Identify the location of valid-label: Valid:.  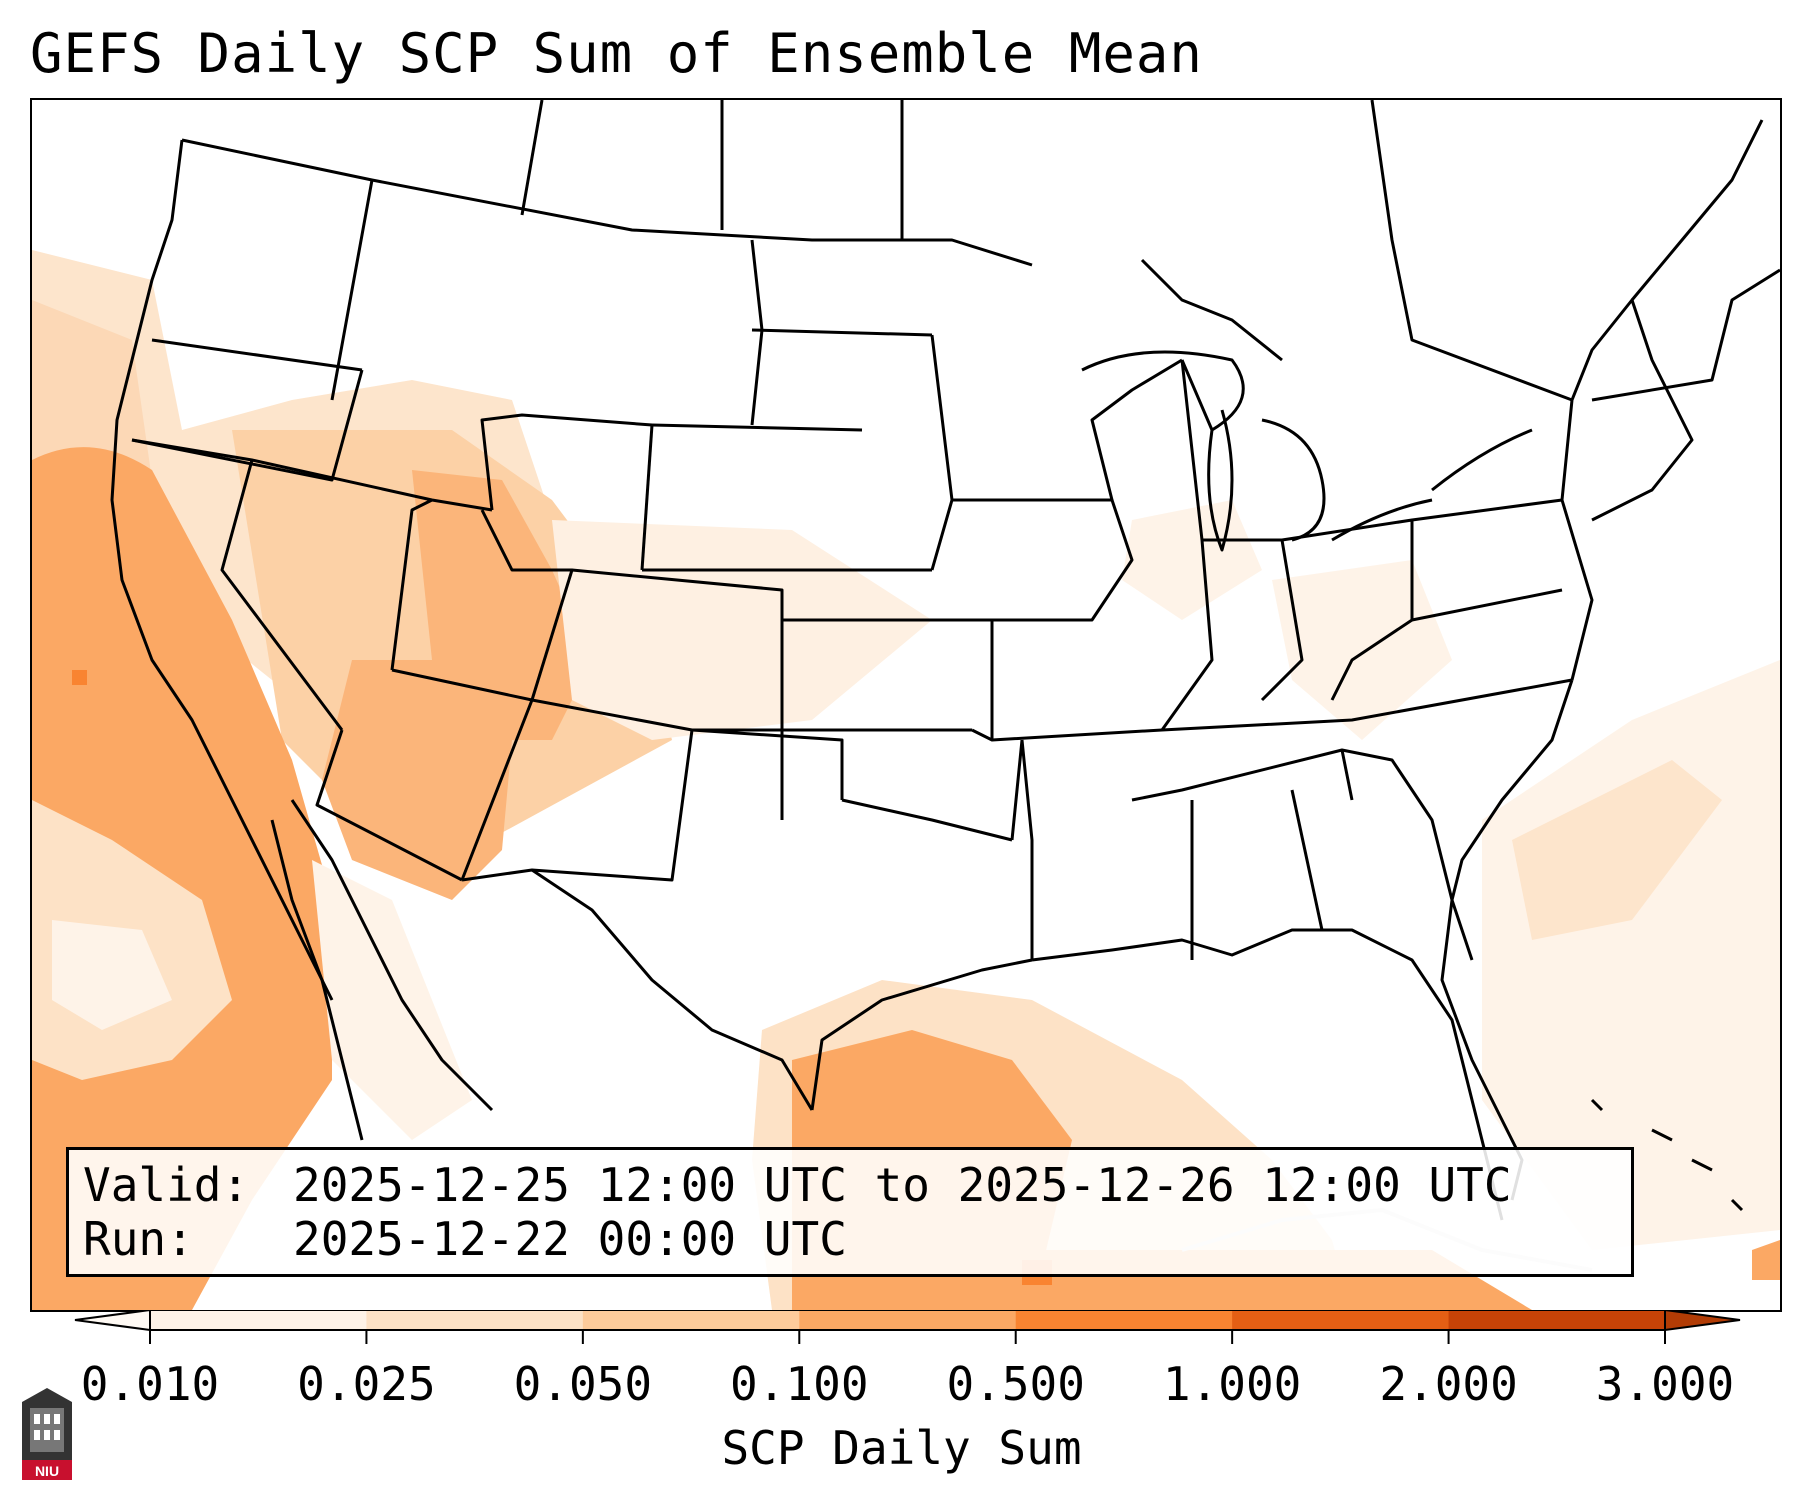
(166, 1185).